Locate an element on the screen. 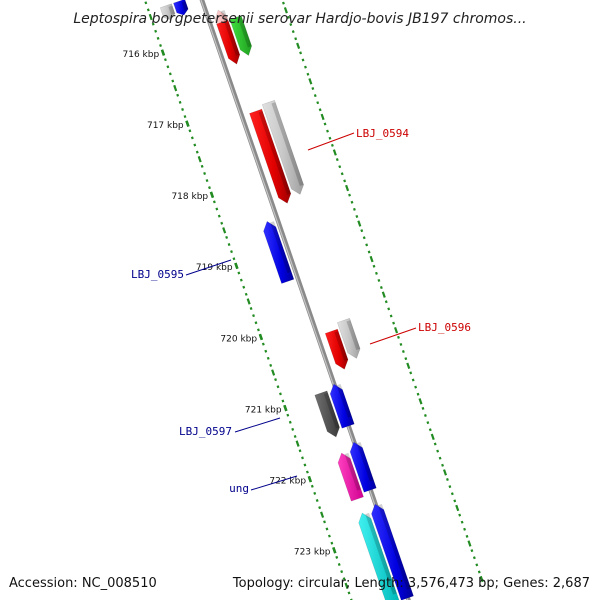 The height and width of the screenshot is (600, 600). feature-ung-blue-shape is located at coordinates (363, 467).